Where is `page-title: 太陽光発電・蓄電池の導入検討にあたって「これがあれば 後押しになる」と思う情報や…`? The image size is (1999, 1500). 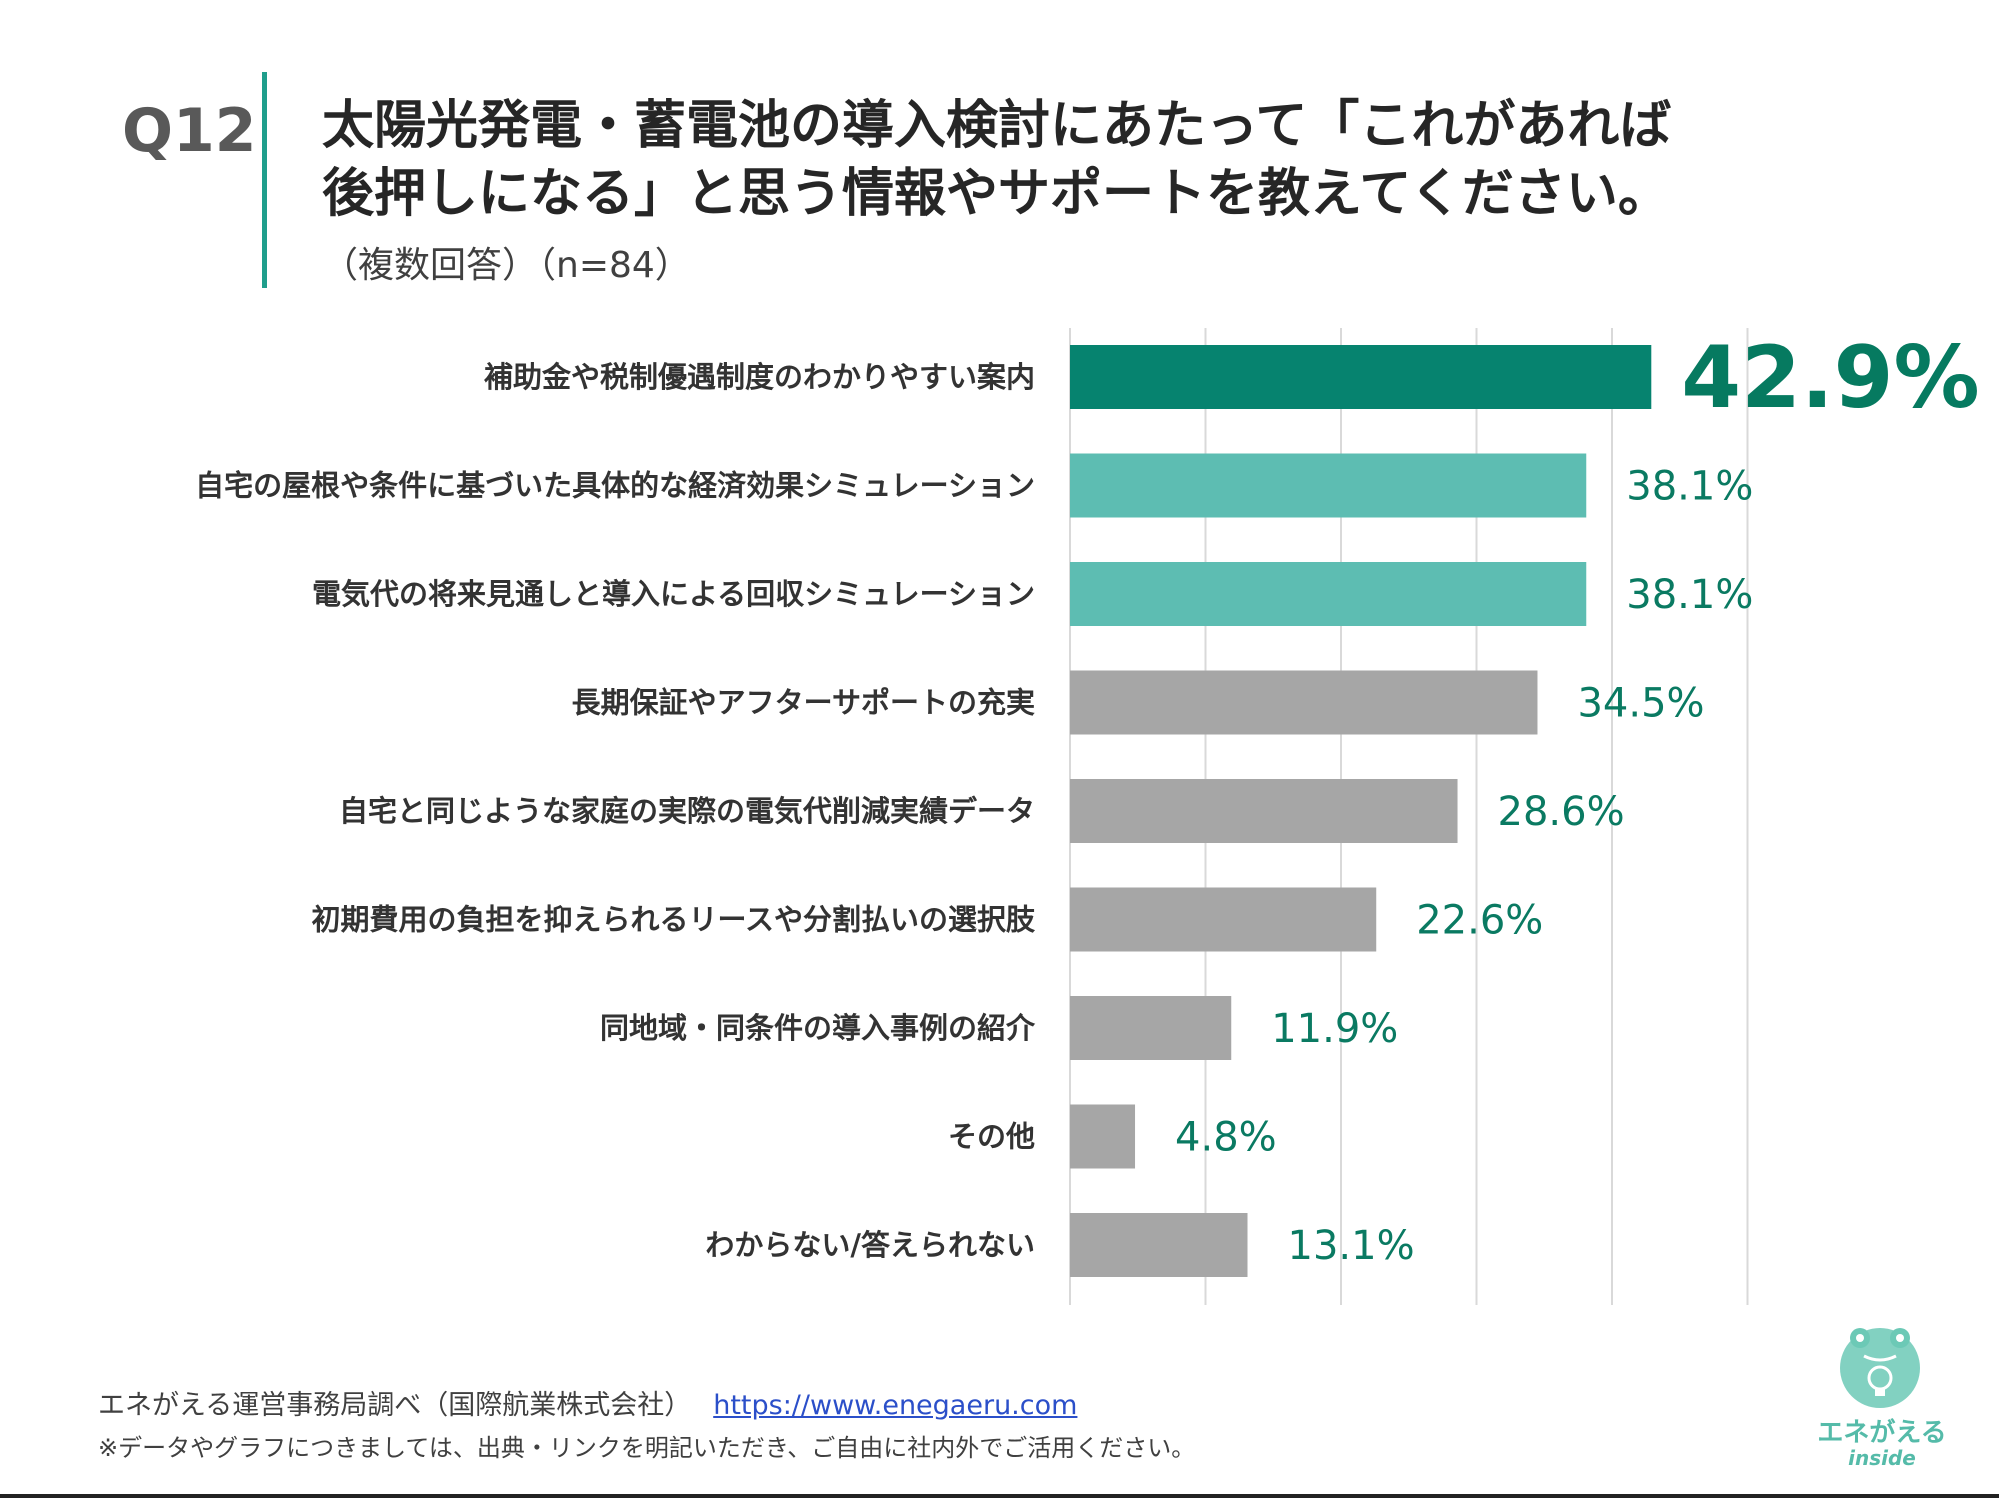 page-title: 太陽光発電・蓄電池の導入検討にあたって「これがあれば 後押しになる」と思う情報や… is located at coordinates (1102, 160).